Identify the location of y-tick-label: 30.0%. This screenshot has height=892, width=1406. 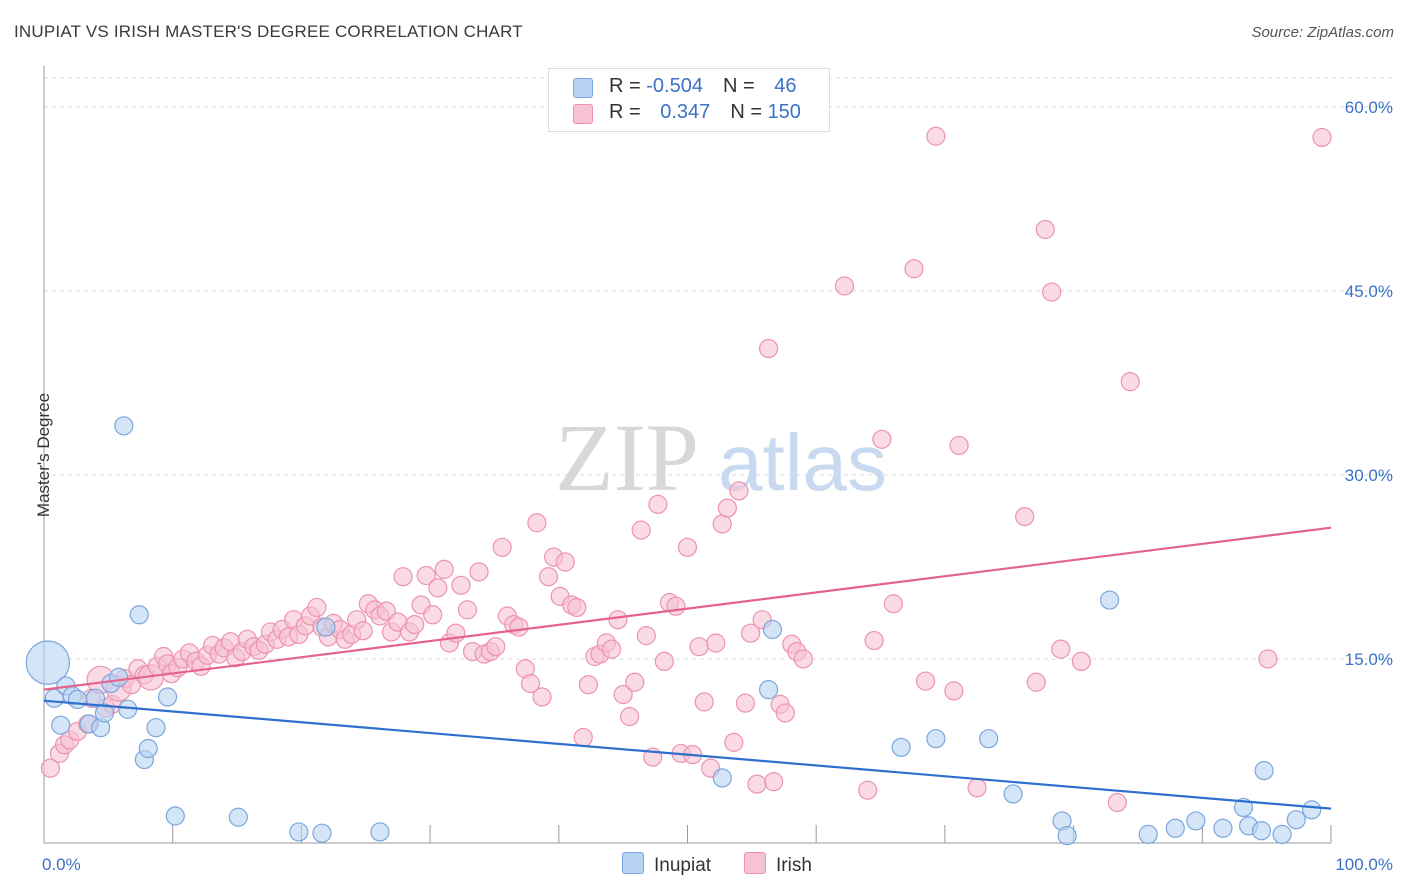
(1369, 475).